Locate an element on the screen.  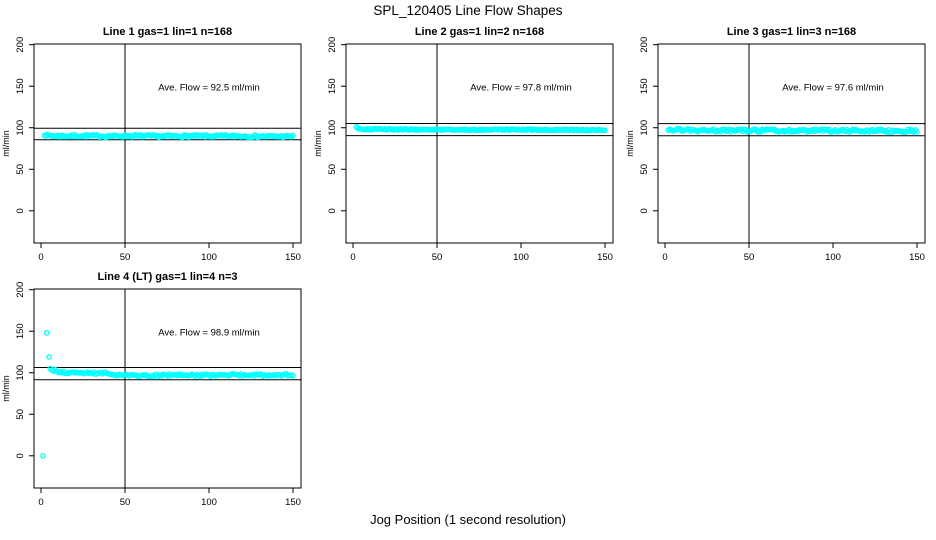
ave-flow-annotation: Ave. Flow = 98.9 ml/min is located at coordinates (208, 332).